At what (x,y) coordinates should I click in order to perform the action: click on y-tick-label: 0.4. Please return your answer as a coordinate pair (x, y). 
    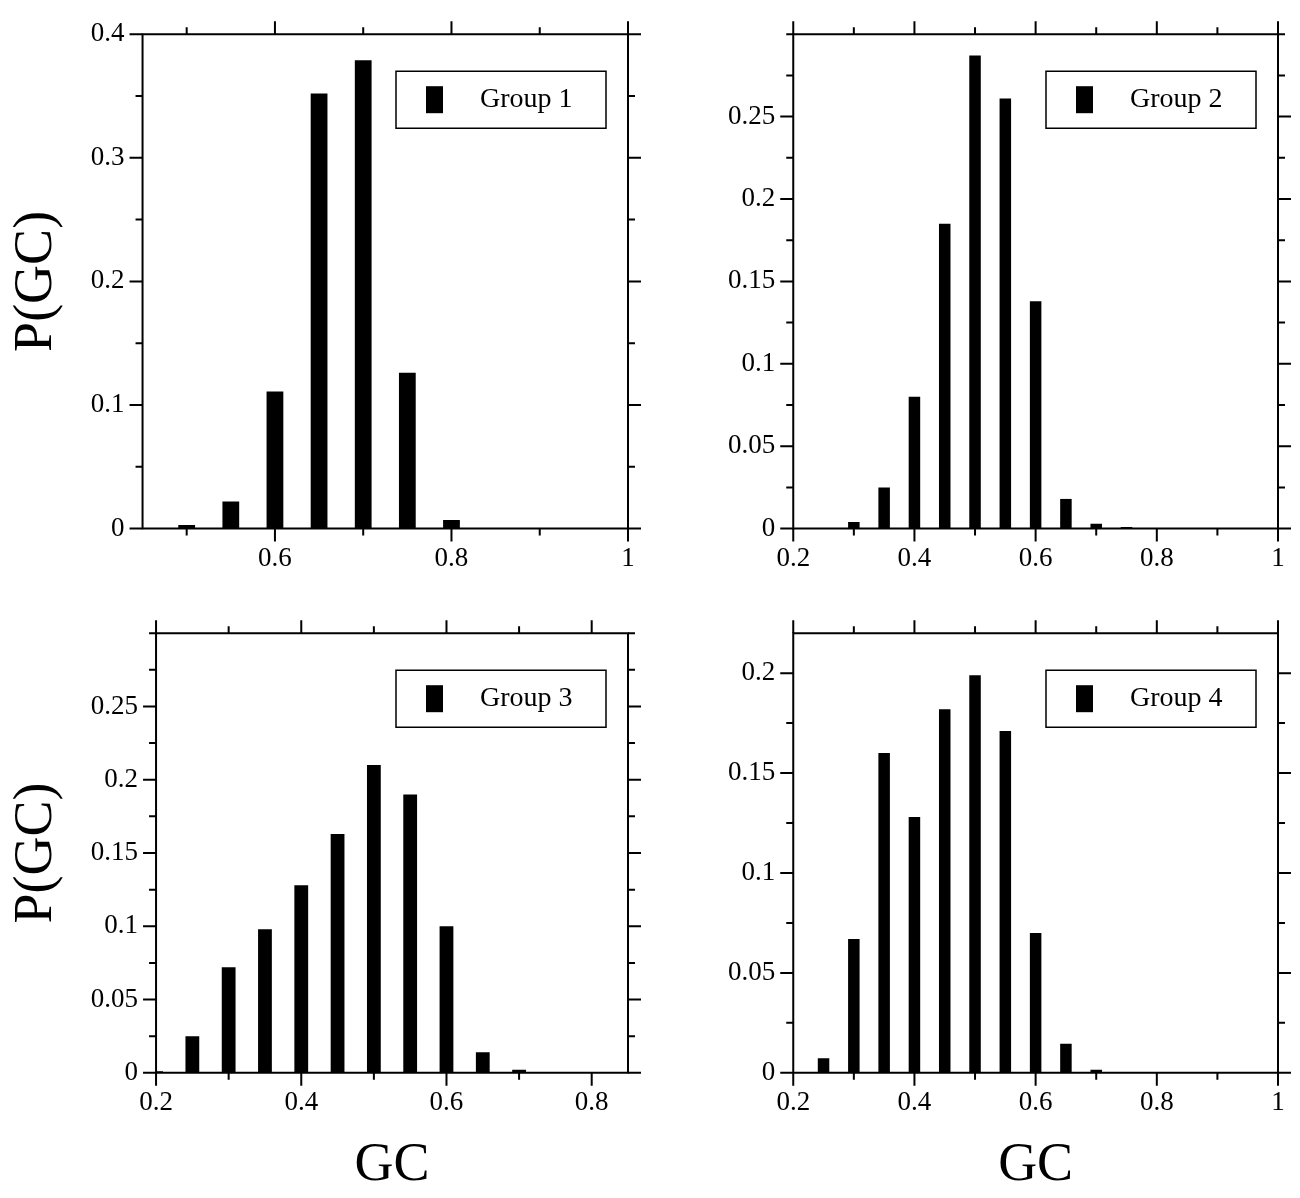
    Looking at the image, I should click on (108, 32).